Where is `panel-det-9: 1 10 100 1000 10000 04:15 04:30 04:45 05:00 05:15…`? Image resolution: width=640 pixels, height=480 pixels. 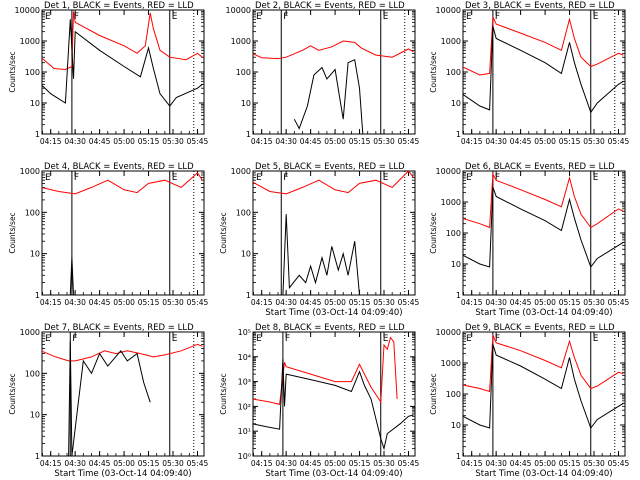 panel-det-9: 1 10 100 1000 10000 04:15 04:30 04:45 05:00 05:15… is located at coordinates (529, 401).